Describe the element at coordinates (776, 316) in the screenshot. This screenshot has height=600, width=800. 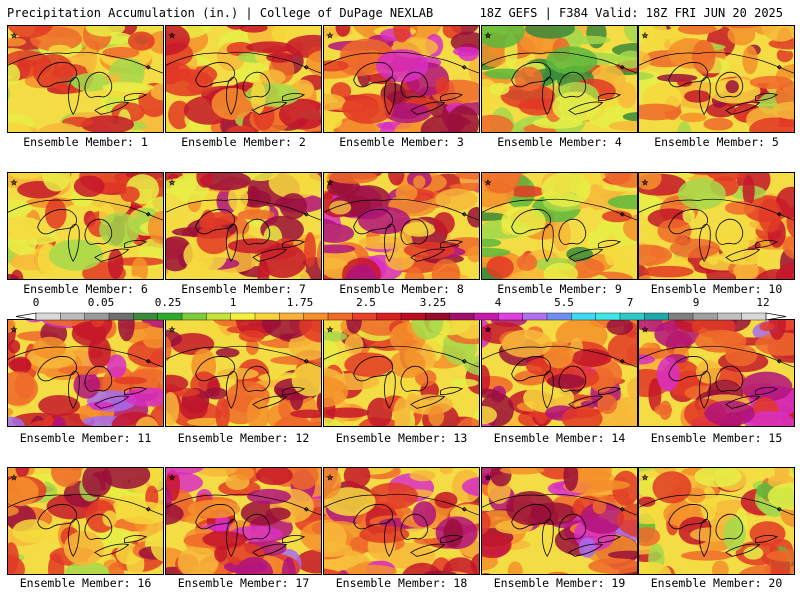
I see `legend-max-arrow` at that location.